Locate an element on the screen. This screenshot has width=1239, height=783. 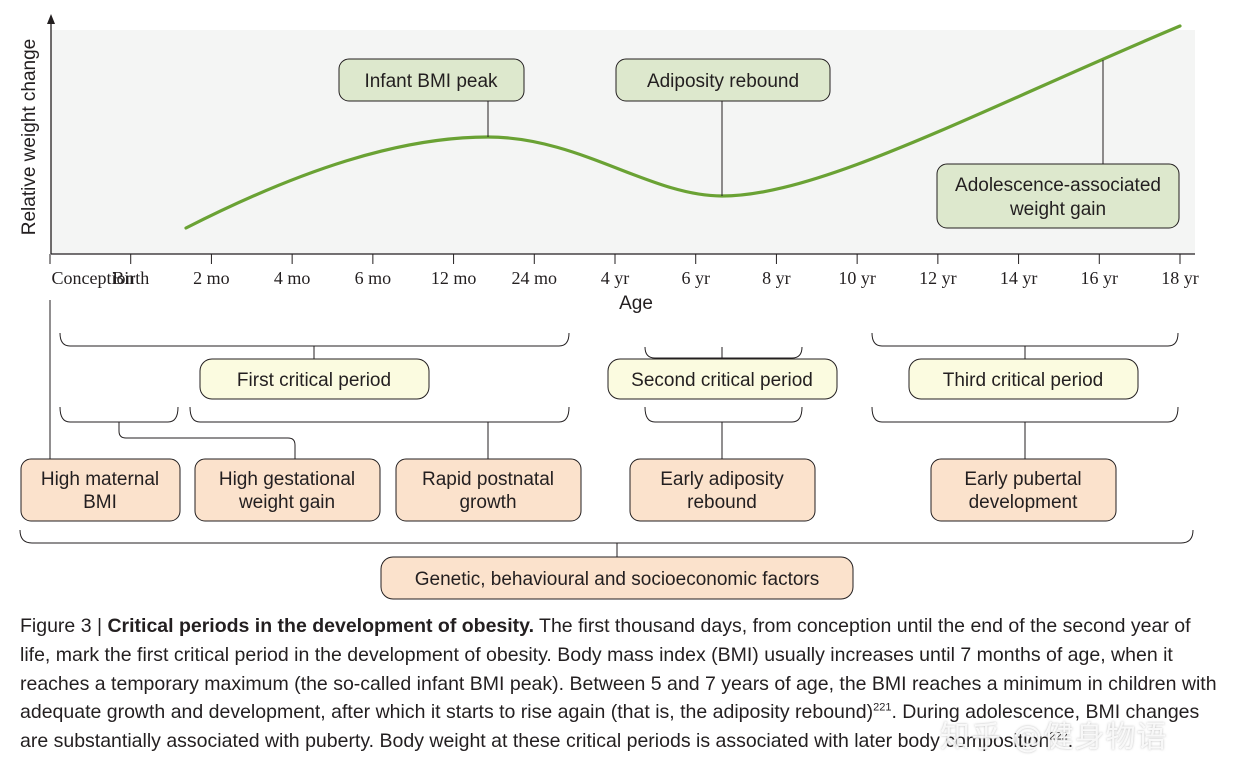
y-axis-label: Relative weight change is located at coordinates (29, 137).